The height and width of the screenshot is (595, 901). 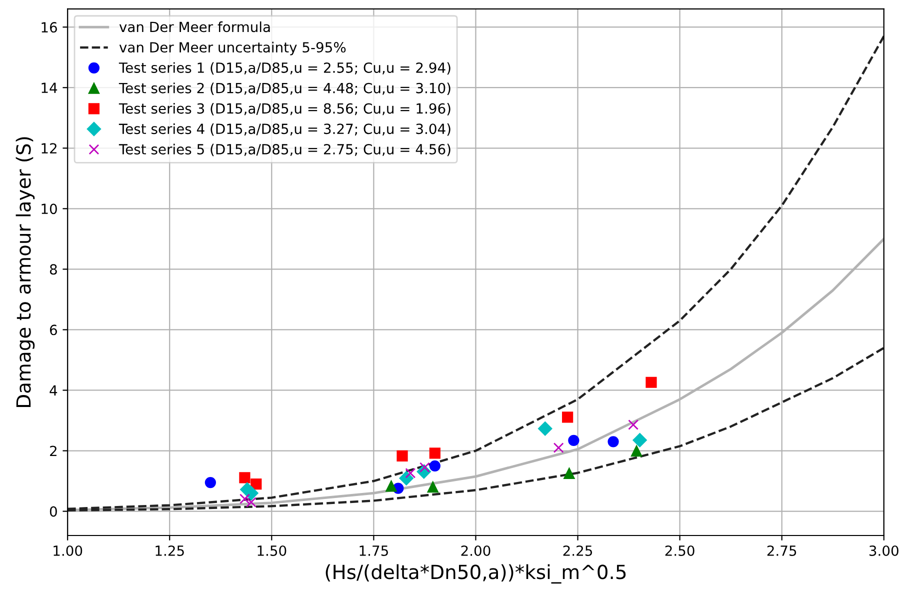 I want to click on y-tick-label: 16, so click(x=49, y=27).